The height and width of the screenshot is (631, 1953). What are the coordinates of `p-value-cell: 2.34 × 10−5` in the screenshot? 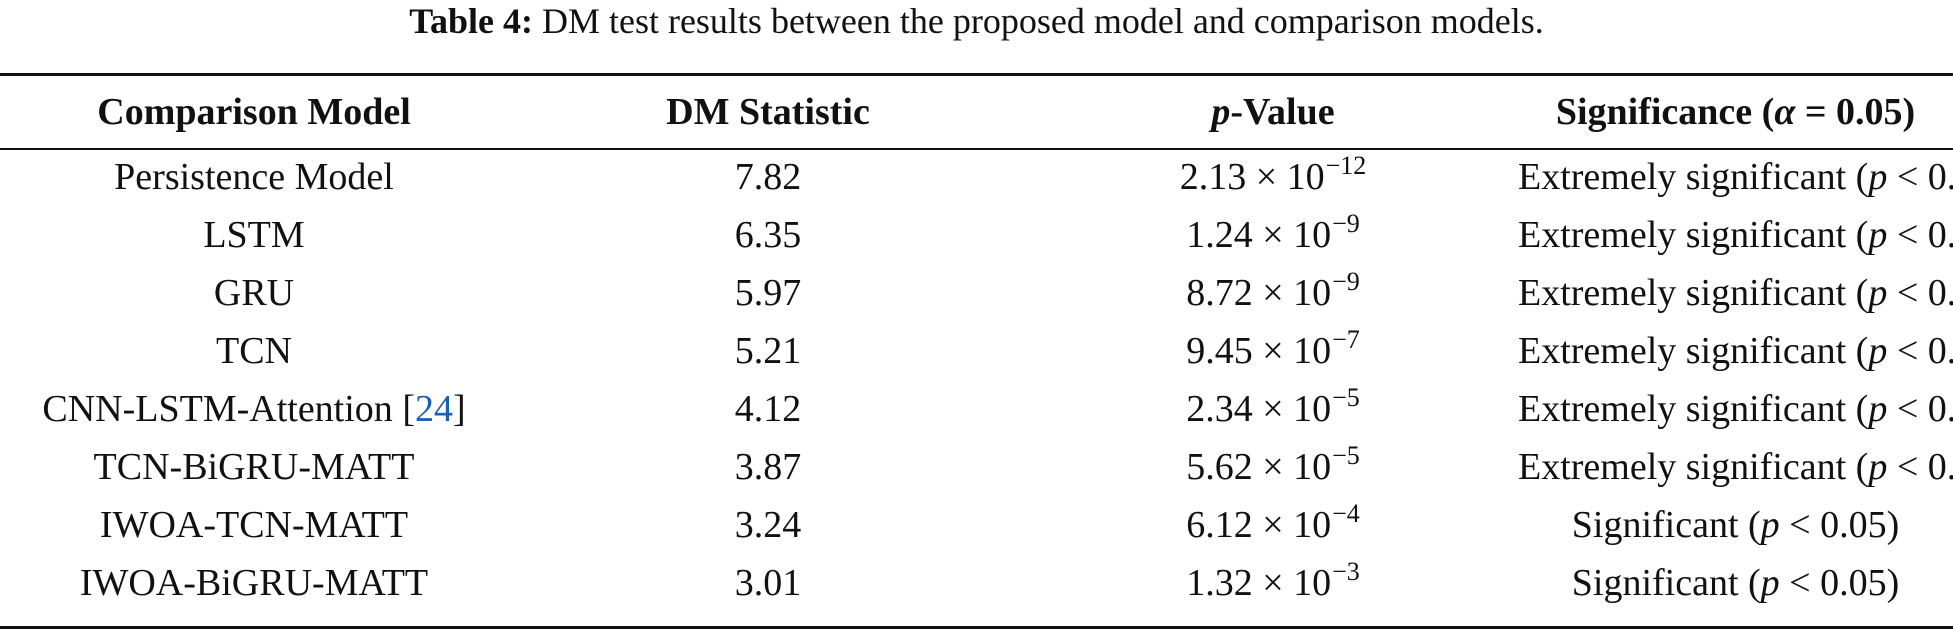 It's located at (1273, 409).